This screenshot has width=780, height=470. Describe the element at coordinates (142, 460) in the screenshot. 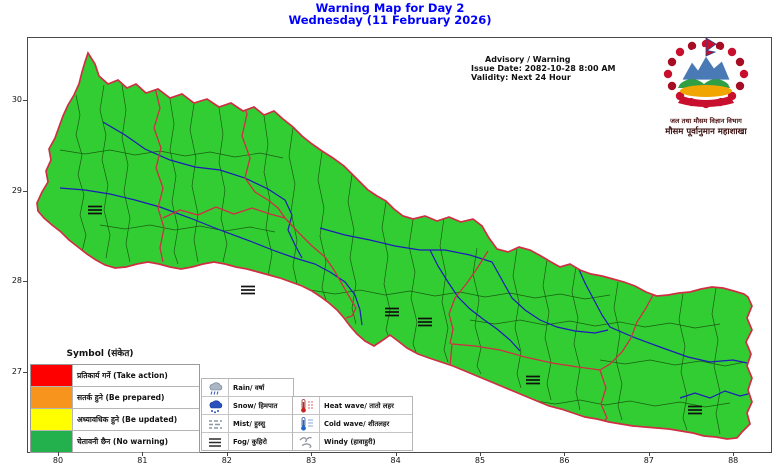

I see `x-tick-label: 81` at that location.